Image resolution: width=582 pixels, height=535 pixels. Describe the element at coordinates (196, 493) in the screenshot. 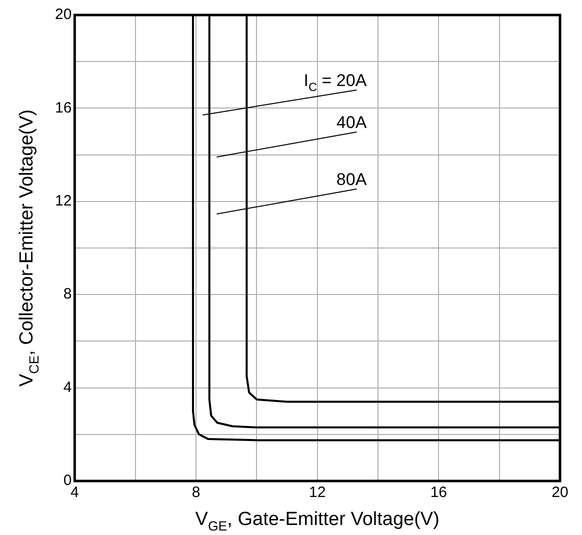

I see `x-tick-label: 8` at that location.